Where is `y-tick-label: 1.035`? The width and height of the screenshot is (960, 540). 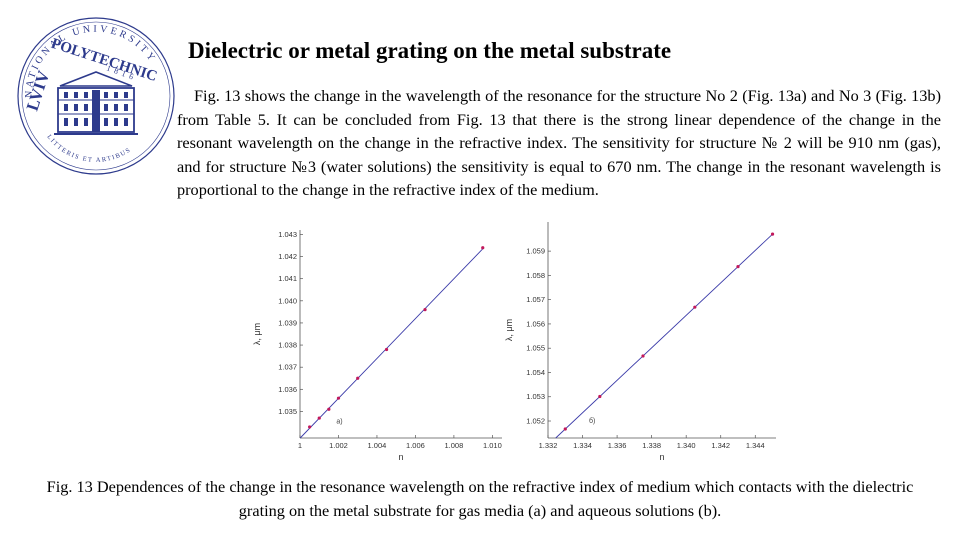 y-tick-label: 1.035 is located at coordinates (287, 411).